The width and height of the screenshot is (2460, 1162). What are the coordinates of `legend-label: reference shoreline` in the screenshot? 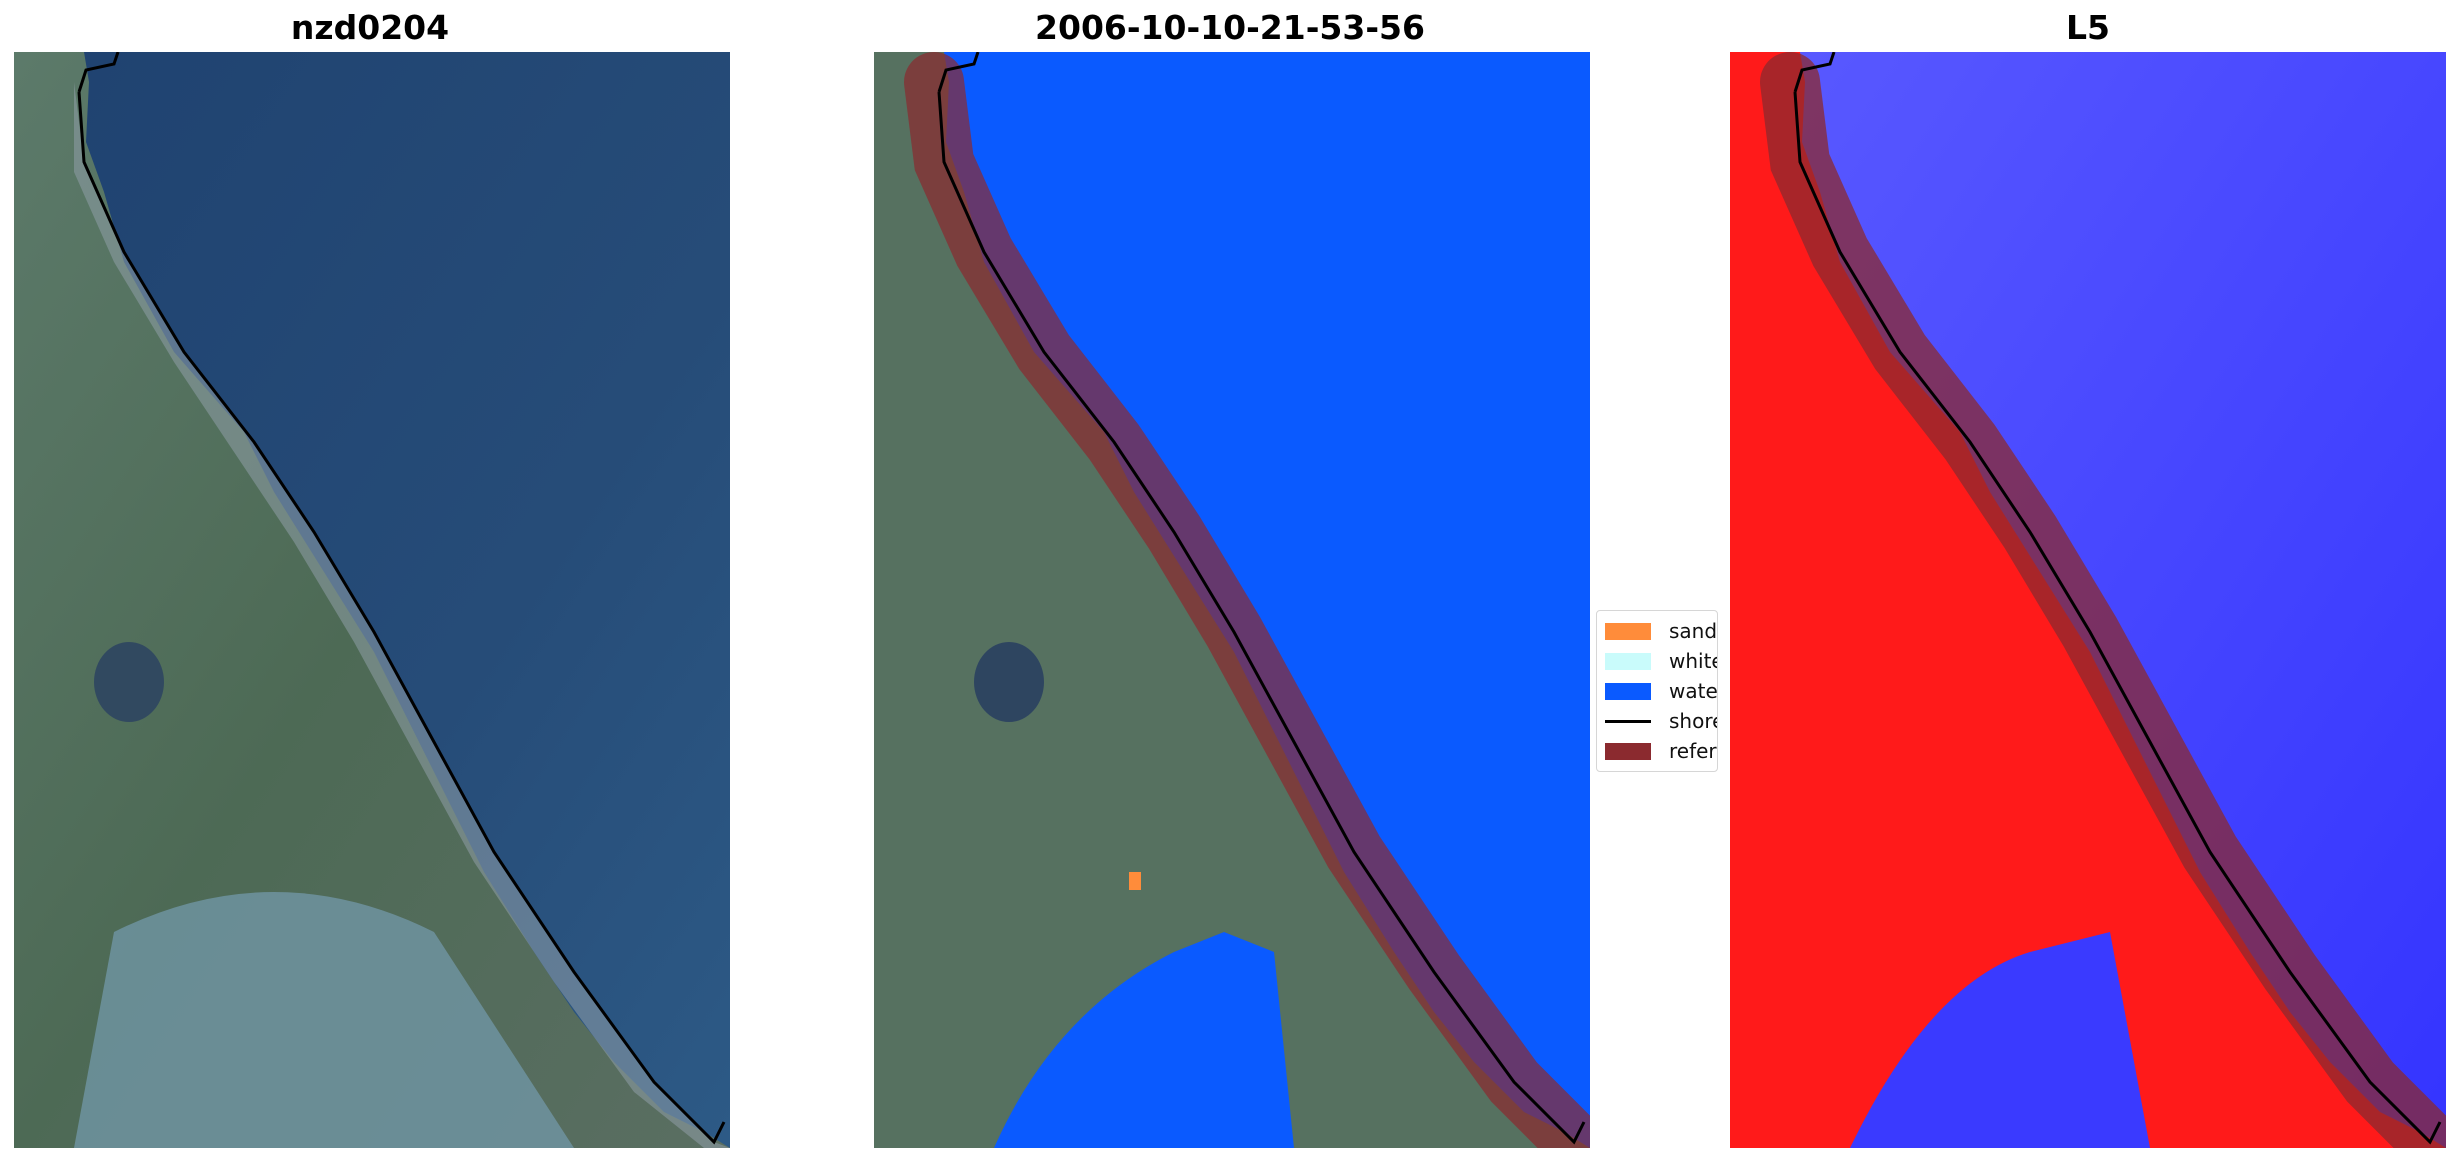 It's located at (1693, 751).